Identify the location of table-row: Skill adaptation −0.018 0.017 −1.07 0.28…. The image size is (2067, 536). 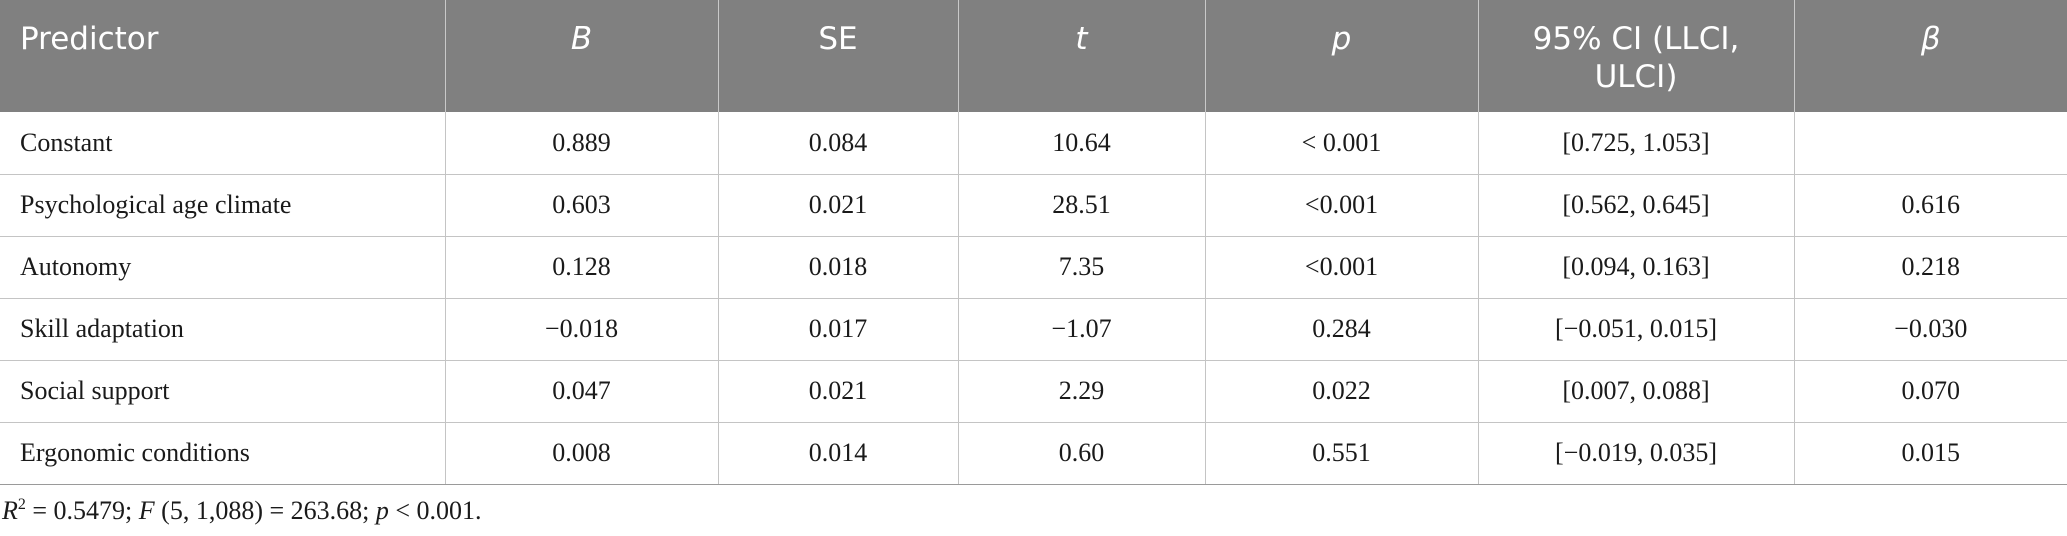
(1033, 329).